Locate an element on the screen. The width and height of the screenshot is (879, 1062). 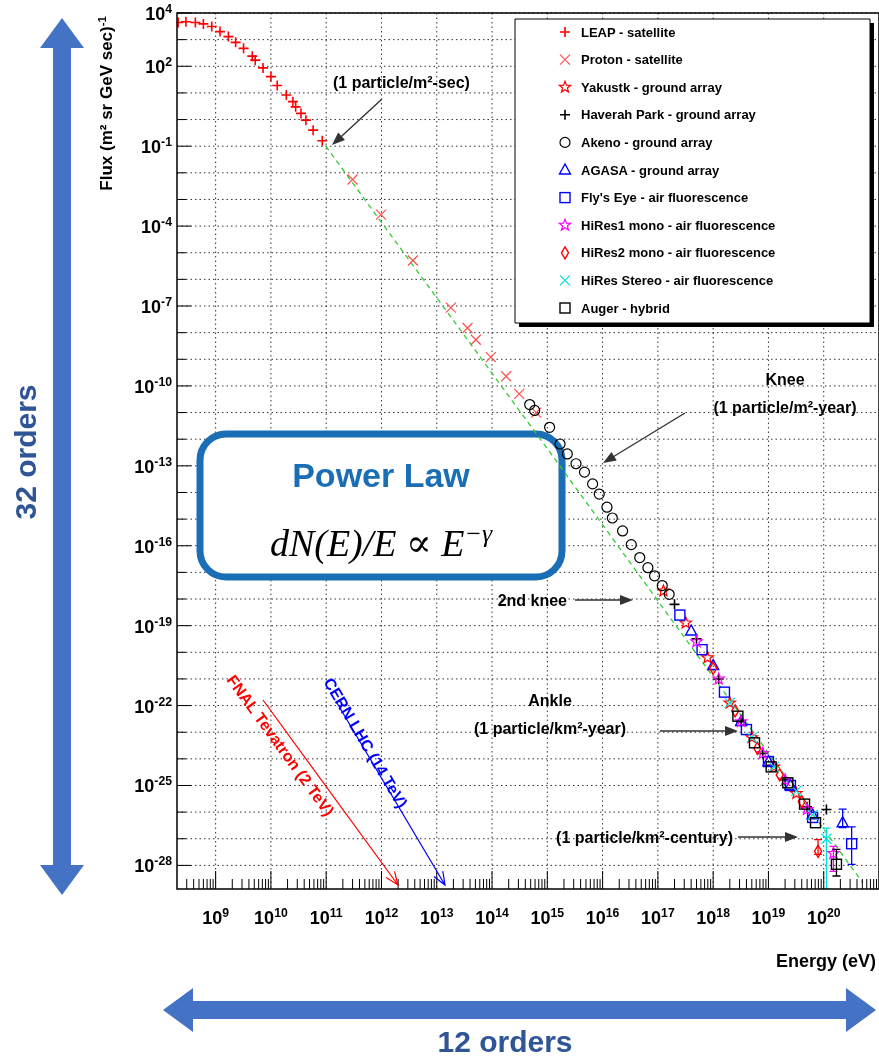
legend-label: Akeno - ground array is located at coordinates (647, 142).